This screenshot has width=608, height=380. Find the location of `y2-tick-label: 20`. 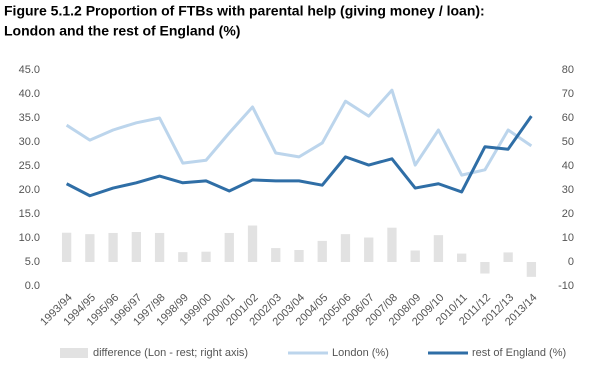

y2-tick-label: 20 is located at coordinates (568, 214).